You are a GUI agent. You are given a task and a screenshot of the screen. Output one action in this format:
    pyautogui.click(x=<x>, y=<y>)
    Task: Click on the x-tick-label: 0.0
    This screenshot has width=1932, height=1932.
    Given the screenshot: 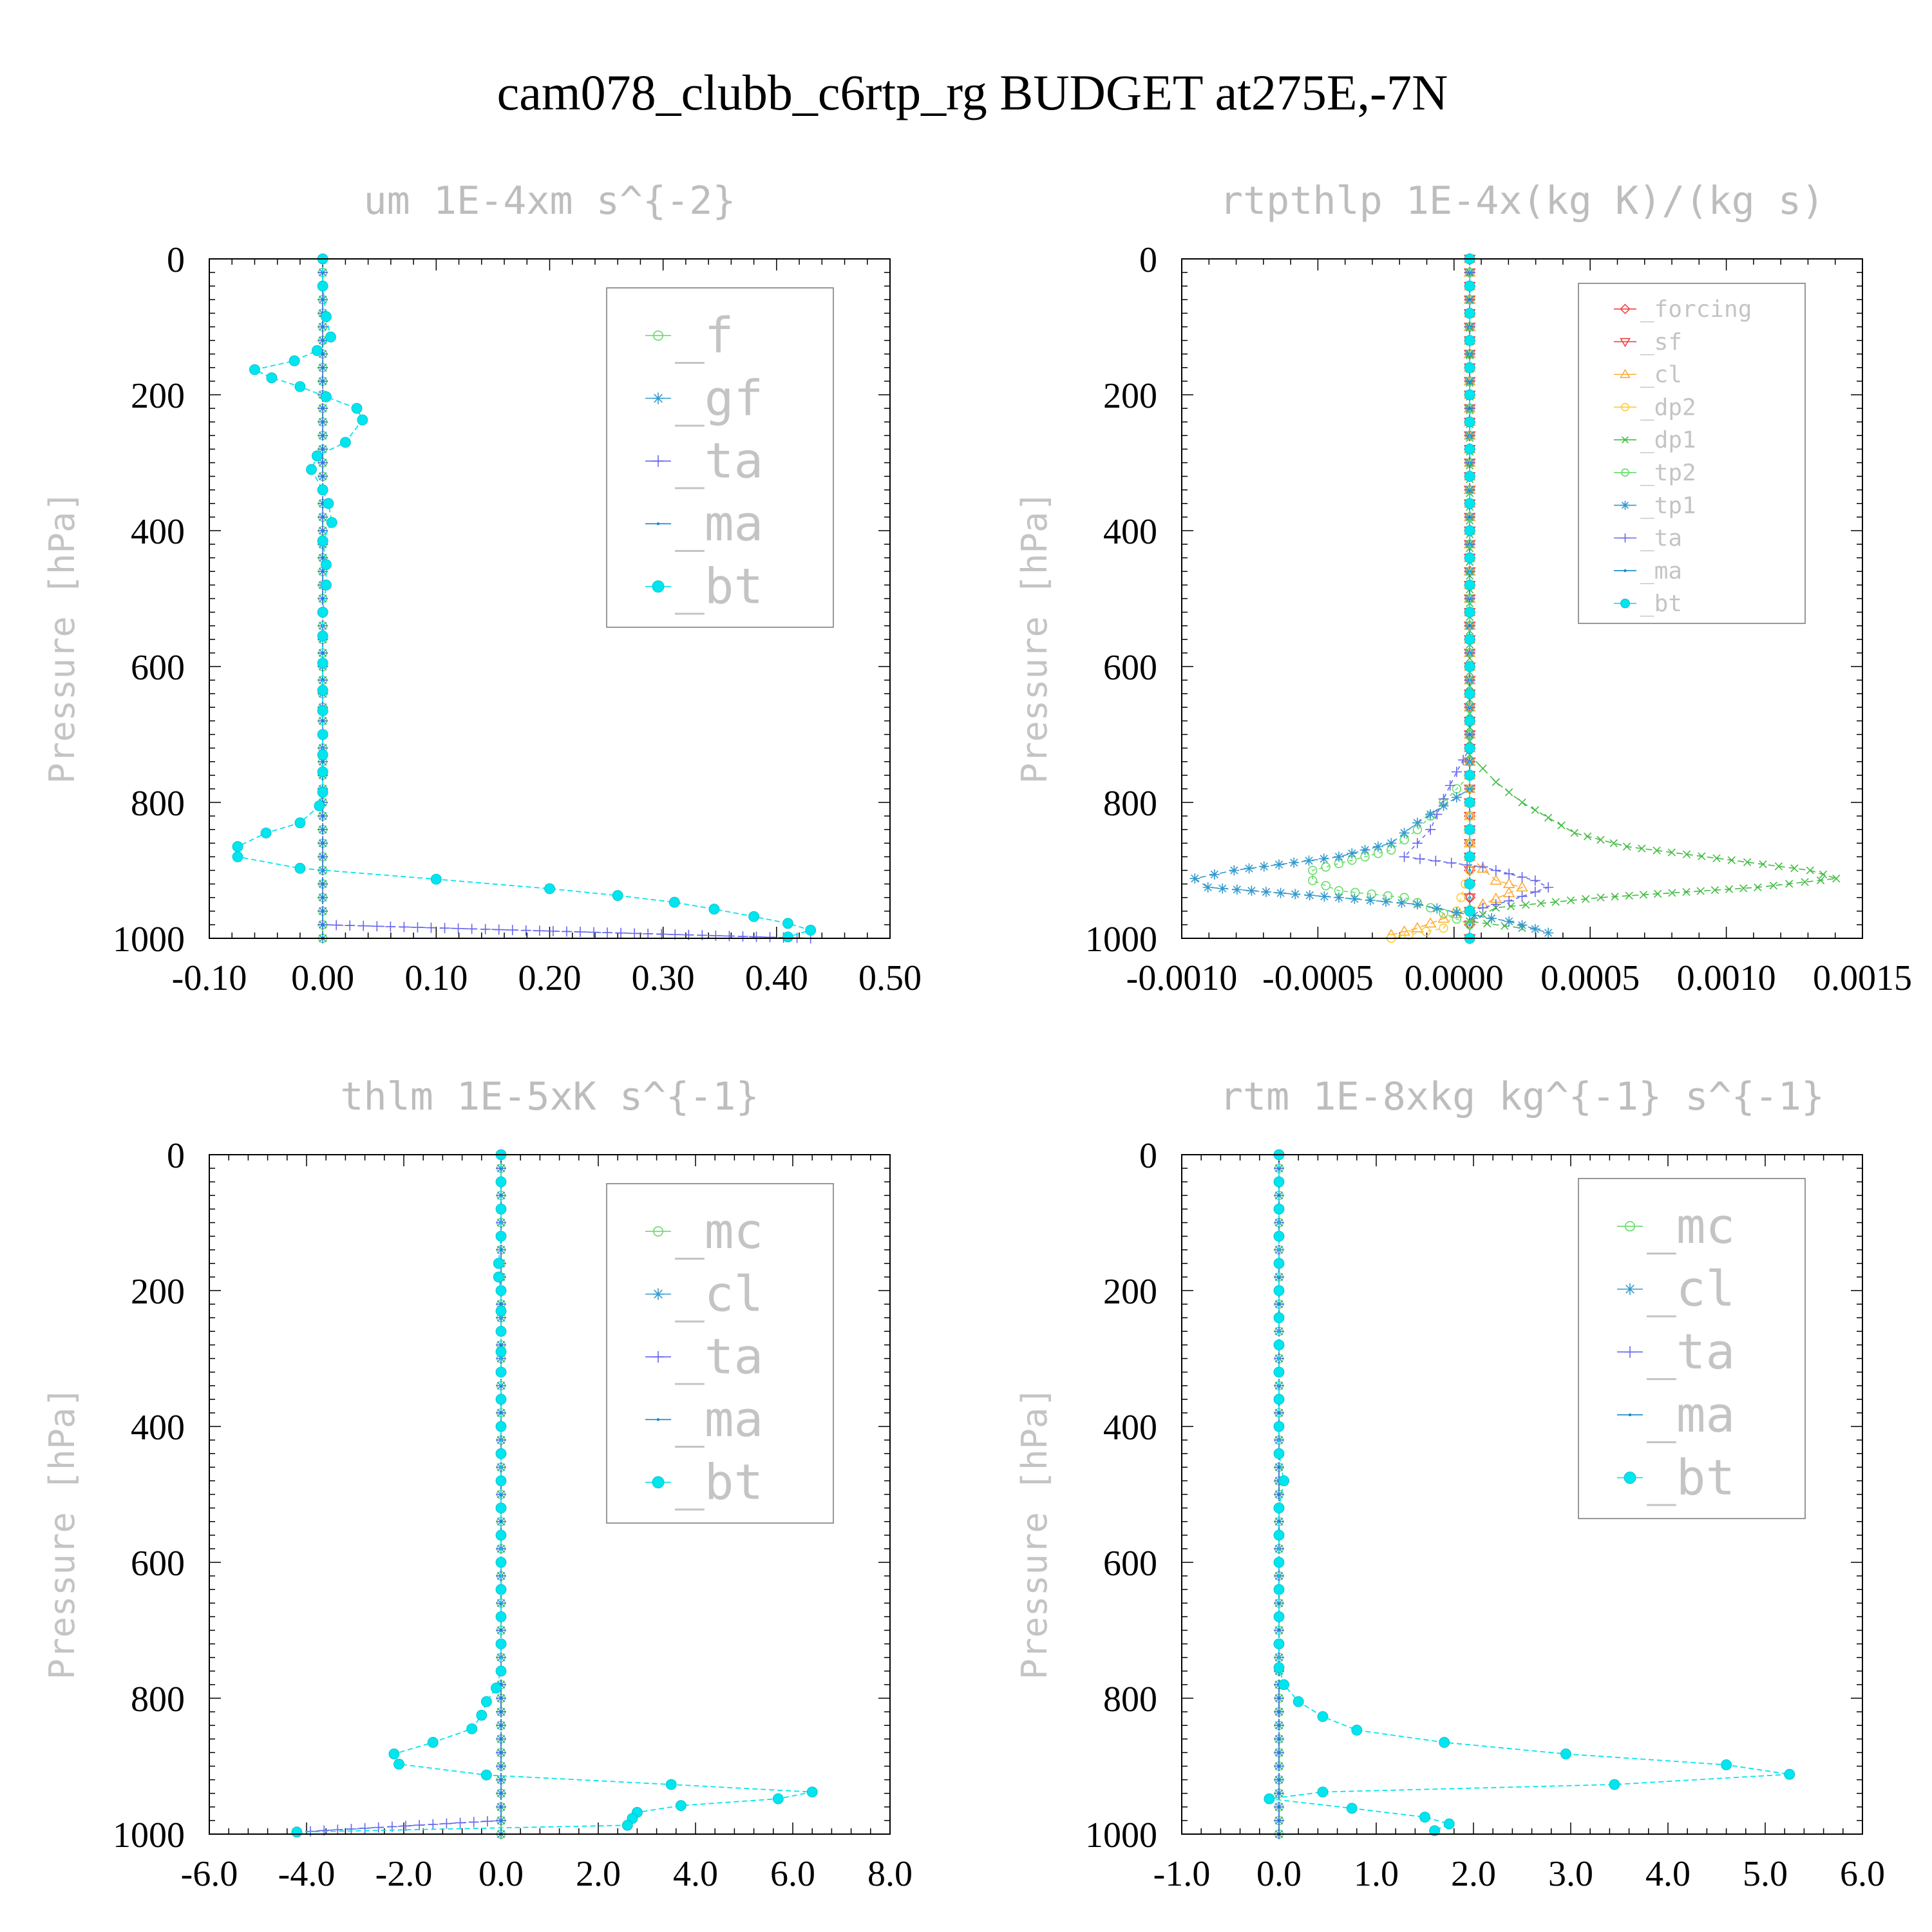 What is the action you would take?
    pyautogui.click(x=501, y=1874)
    